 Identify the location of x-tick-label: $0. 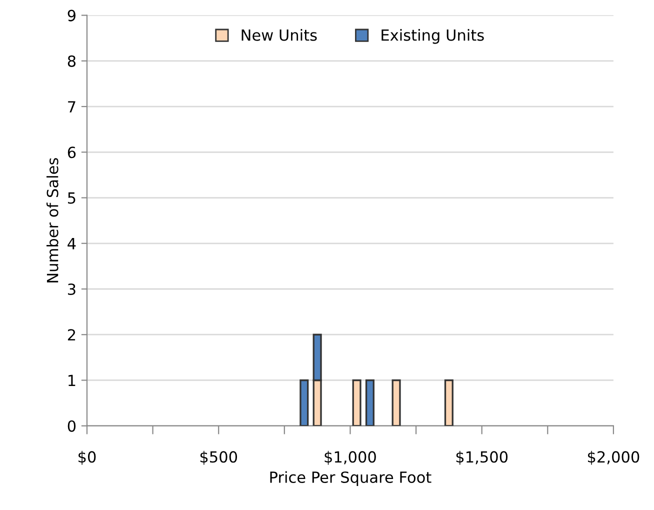
(87, 457).